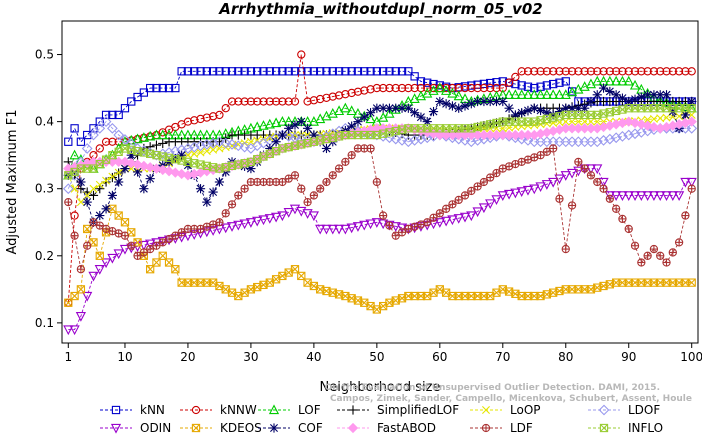  Describe the element at coordinates (132, 410) in the screenshot. I see `legend-item-knn: kNN` at that location.